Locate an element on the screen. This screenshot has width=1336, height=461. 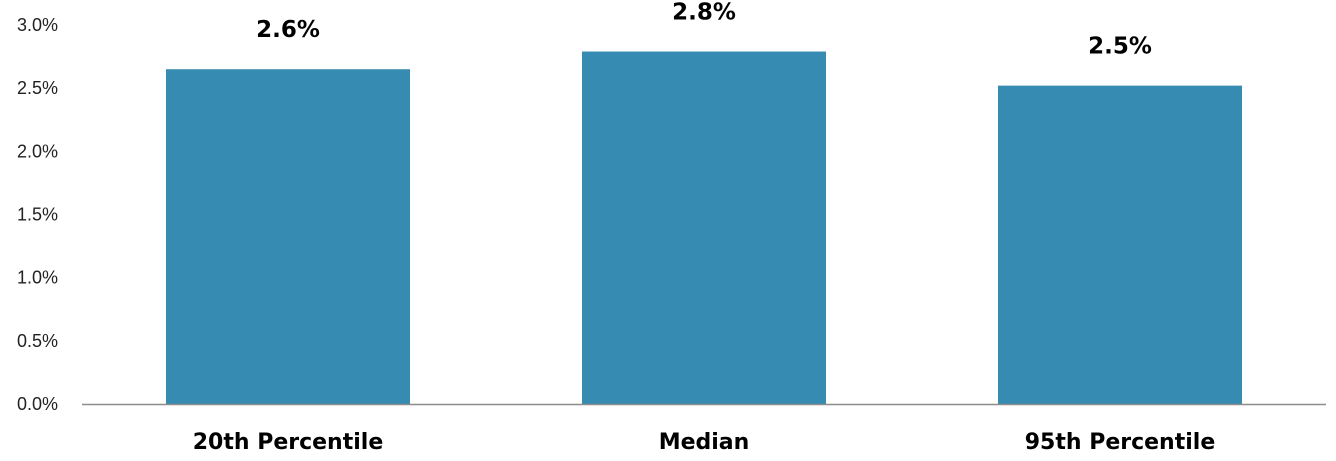
data-label: 2.8% is located at coordinates (704, 13).